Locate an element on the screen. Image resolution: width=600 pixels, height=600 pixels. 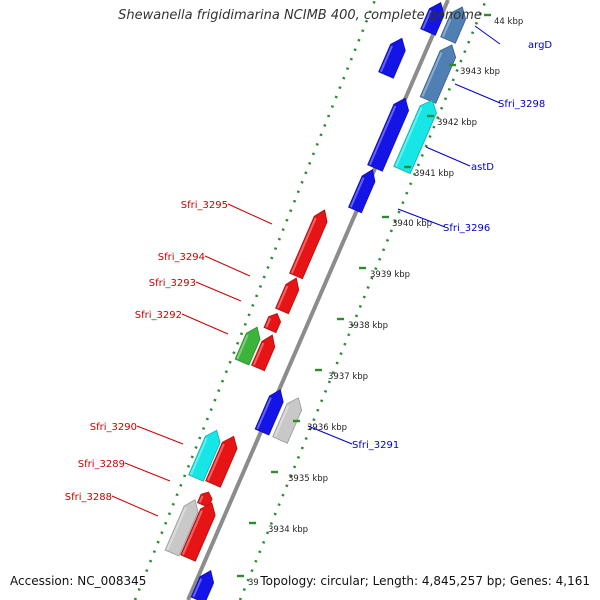
reverse-gene-10-body is located at coordinates (198, 532).